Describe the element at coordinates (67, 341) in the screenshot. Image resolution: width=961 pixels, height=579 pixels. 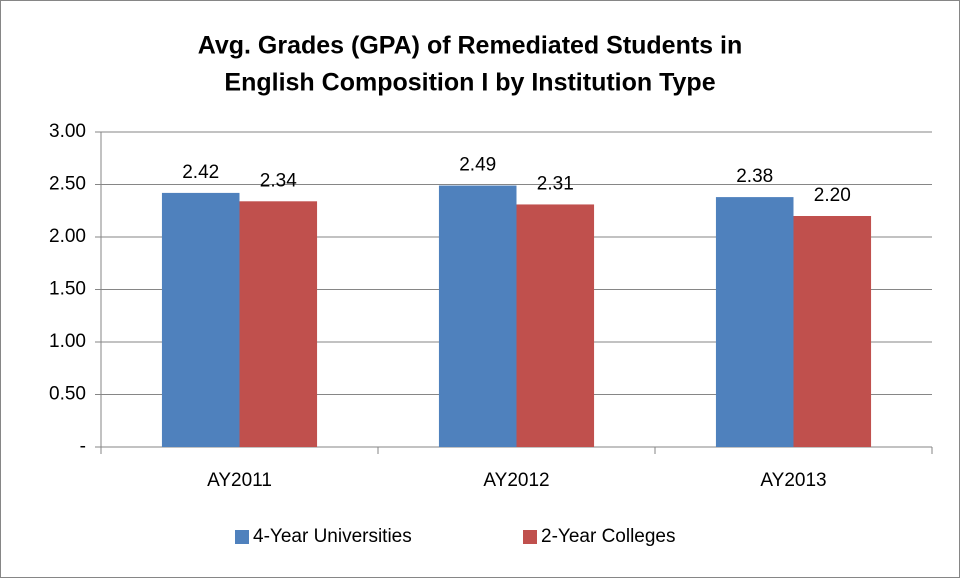
I see `y-tick-label: 1.00` at that location.